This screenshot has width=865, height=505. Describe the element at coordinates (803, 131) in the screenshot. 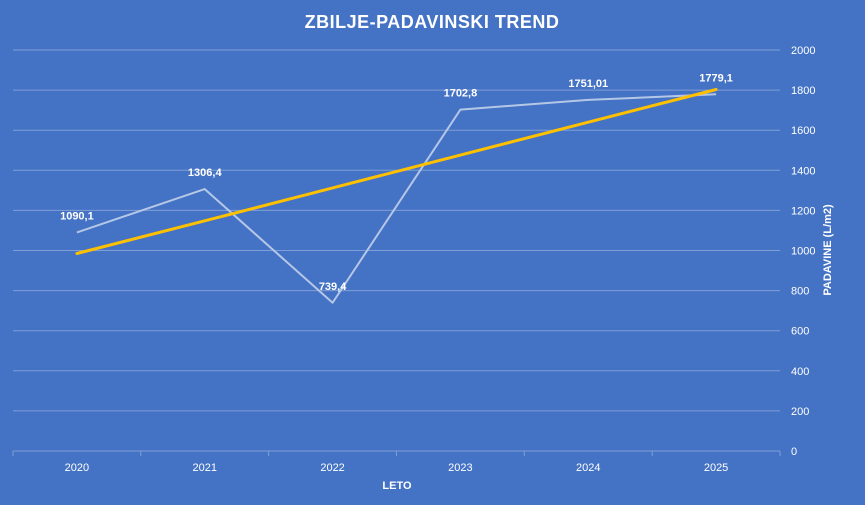

I see `y-tick-label-1600: 1600` at that location.